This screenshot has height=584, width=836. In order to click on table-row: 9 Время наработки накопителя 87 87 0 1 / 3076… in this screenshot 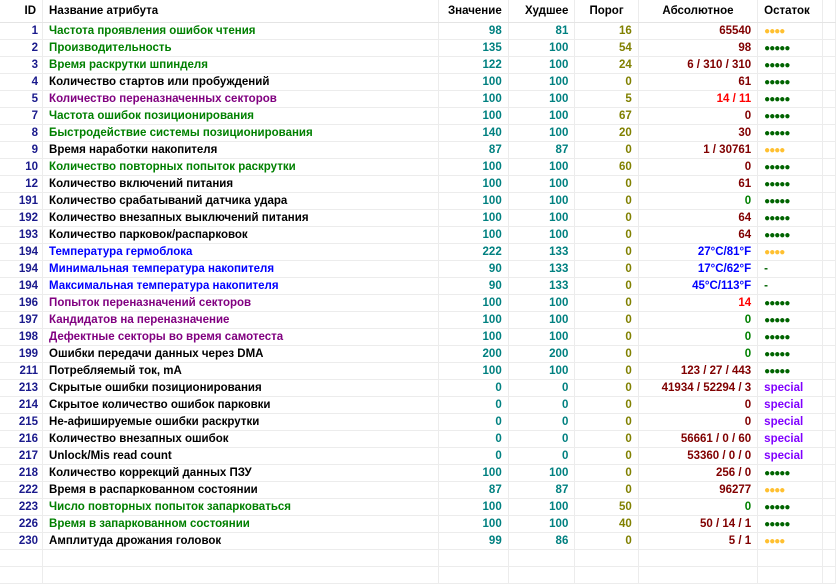, I will do `click(418, 150)`.